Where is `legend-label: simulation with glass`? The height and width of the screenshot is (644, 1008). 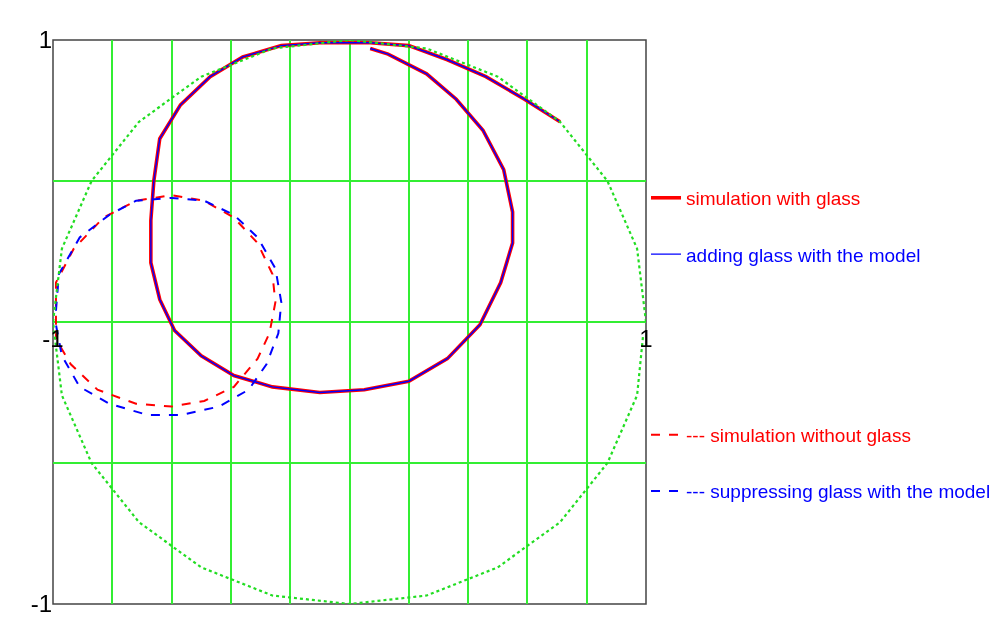
legend-label: simulation with glass is located at coordinates (773, 199).